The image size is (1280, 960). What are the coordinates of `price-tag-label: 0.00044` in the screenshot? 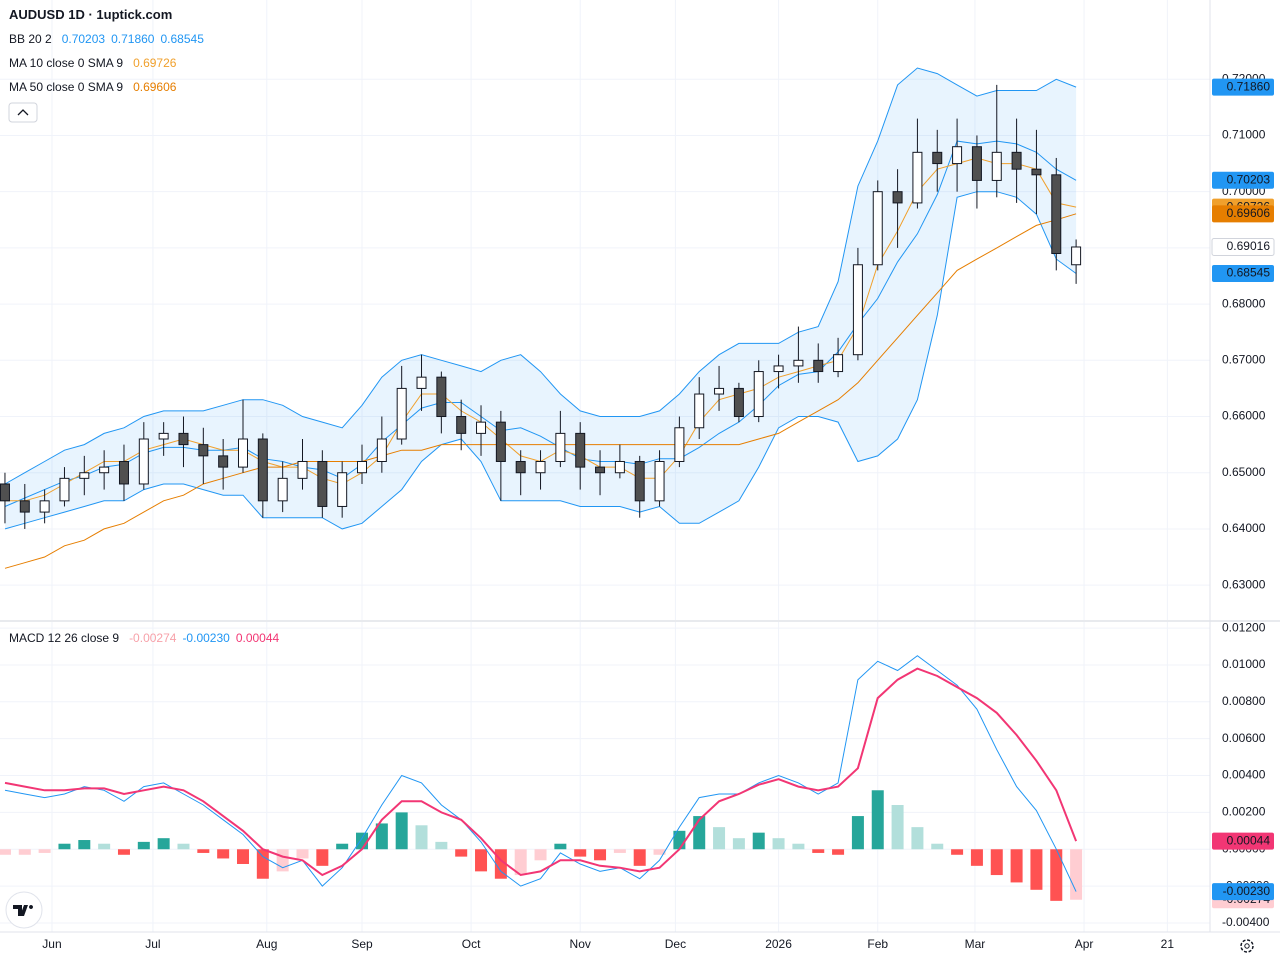 It's located at (1249, 840).